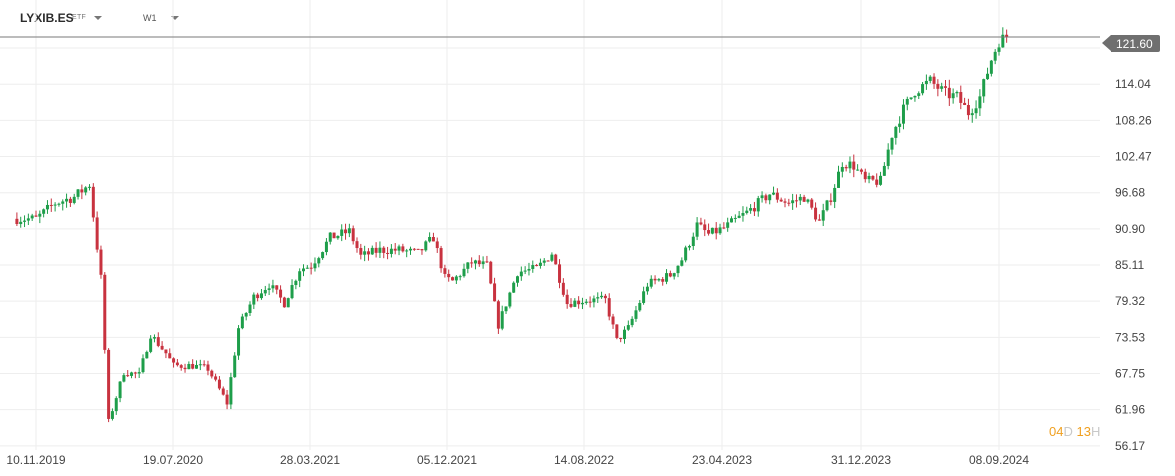  What do you see at coordinates (1056, 431) in the screenshot?
I see `countdown-days: 04` at bounding box center [1056, 431].